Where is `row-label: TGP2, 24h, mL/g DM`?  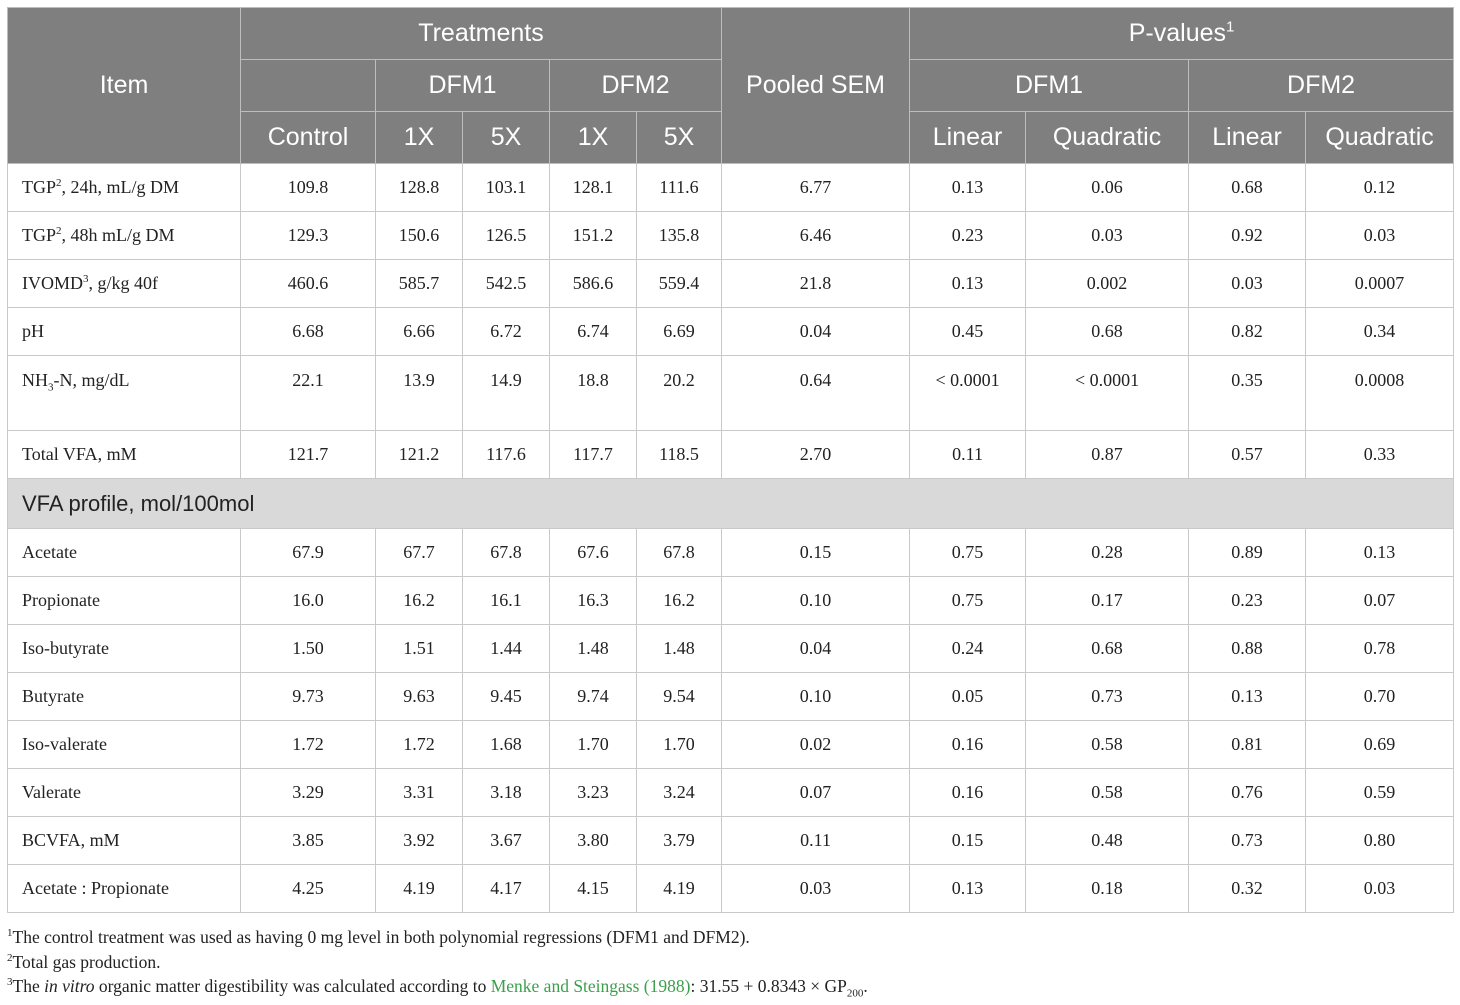
row-label: TGP2, 24h, mL/g DM is located at coordinates (124, 187).